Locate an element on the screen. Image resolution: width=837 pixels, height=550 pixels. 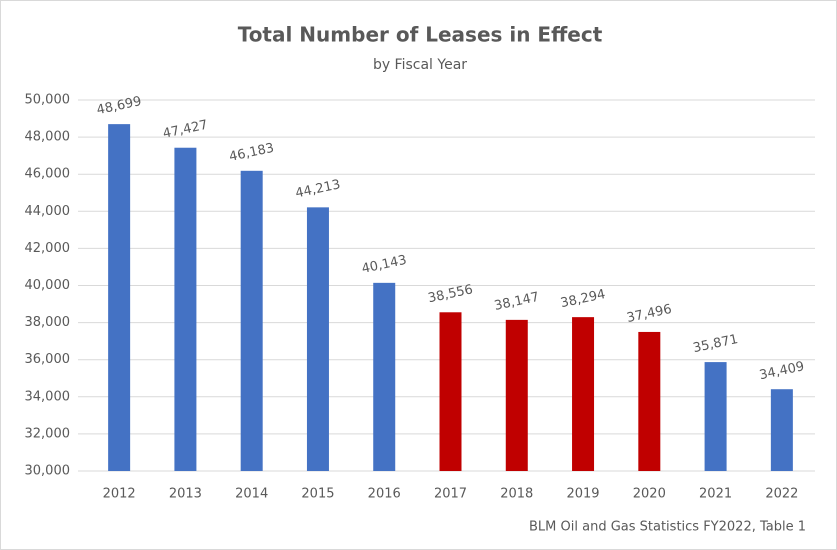
x-tick-label: 2012 is located at coordinates (119, 494).